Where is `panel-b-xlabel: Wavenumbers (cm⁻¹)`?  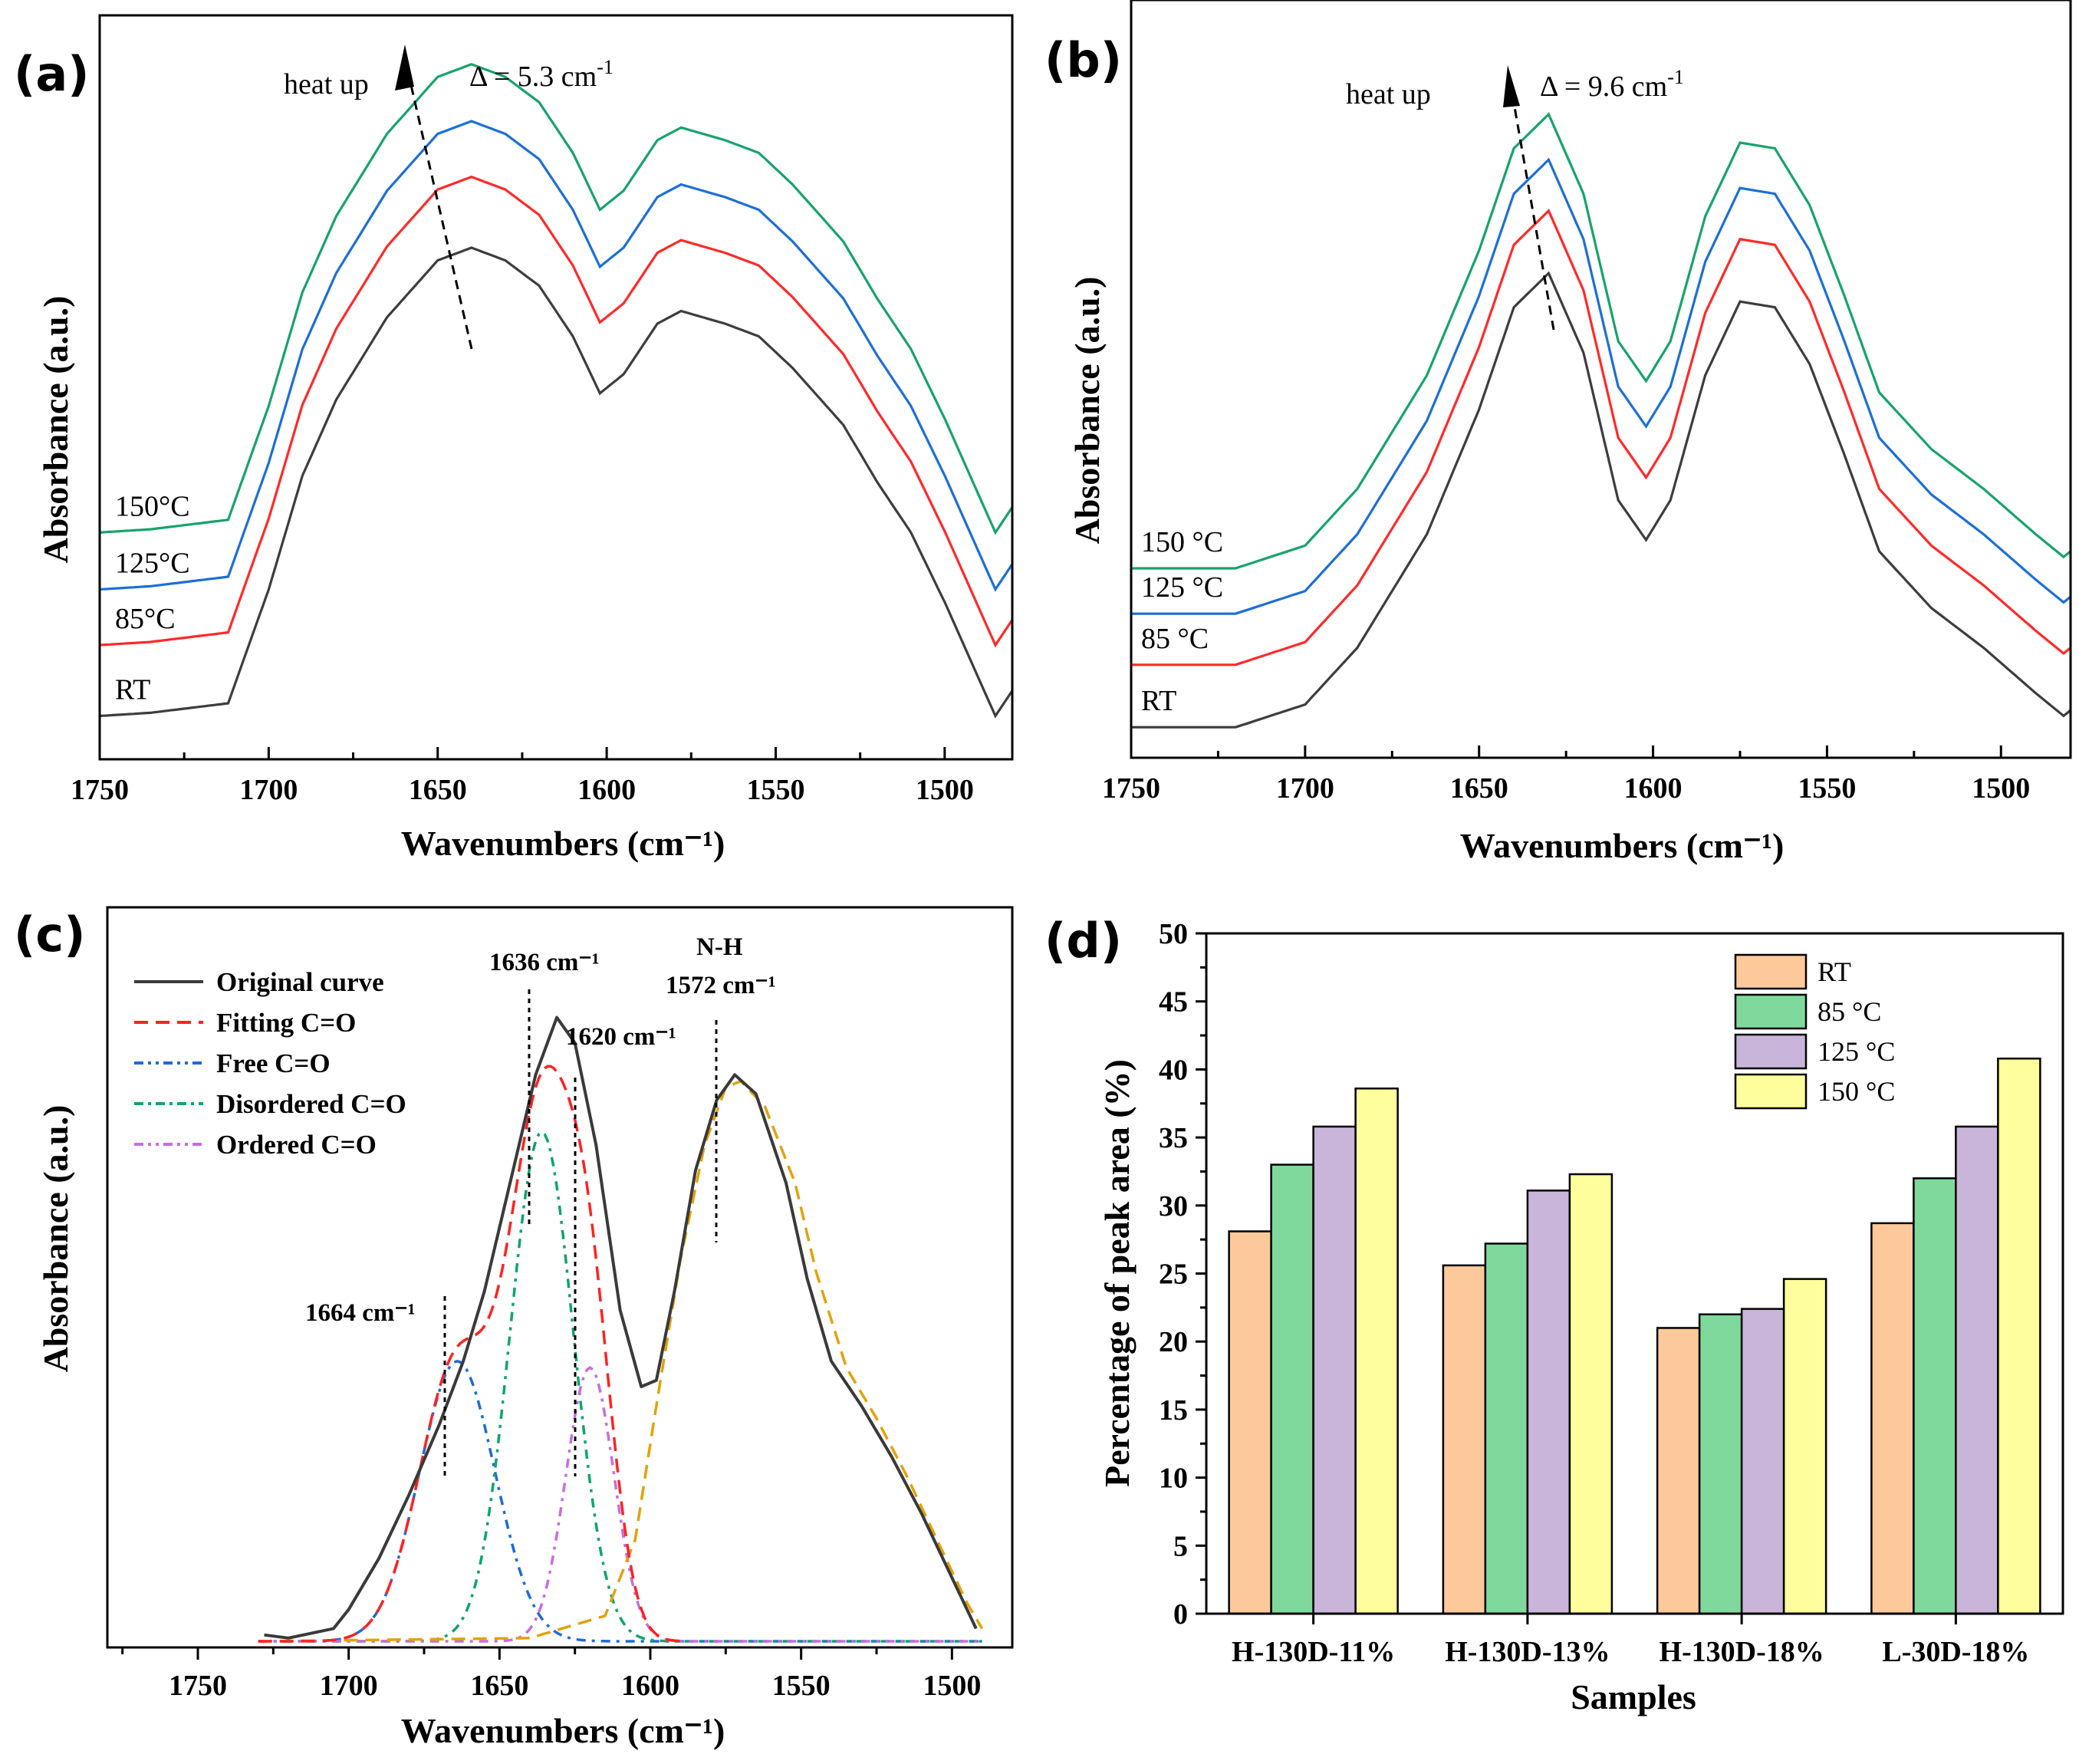 panel-b-xlabel: Wavenumbers (cm⁻¹) is located at coordinates (1622, 845).